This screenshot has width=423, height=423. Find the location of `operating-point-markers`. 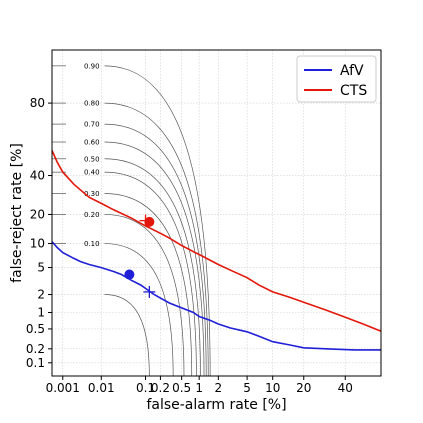

operating-point-markers is located at coordinates (140, 256).